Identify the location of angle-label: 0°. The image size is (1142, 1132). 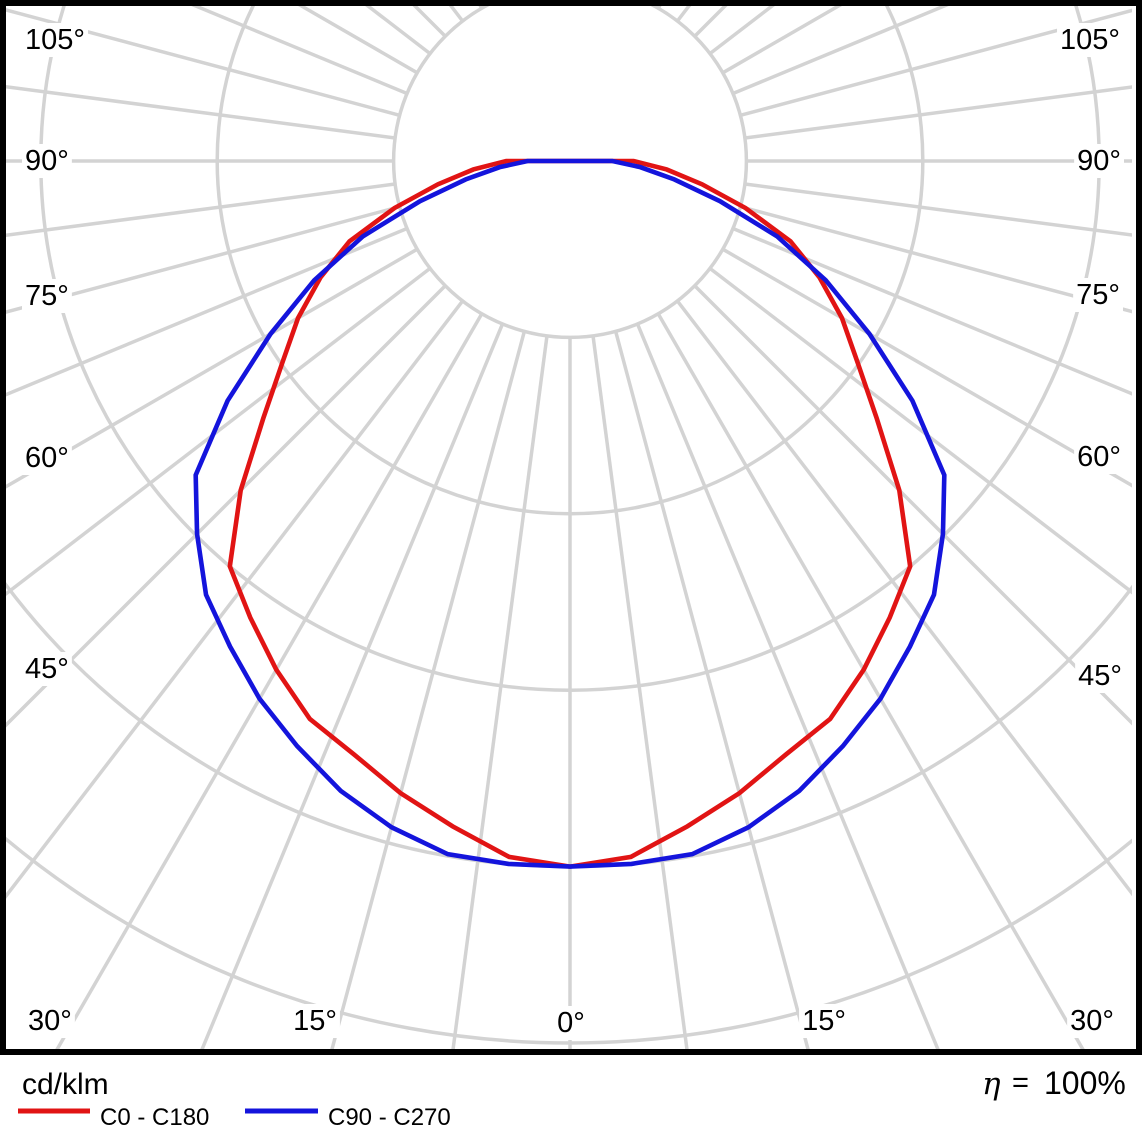
(571, 1023).